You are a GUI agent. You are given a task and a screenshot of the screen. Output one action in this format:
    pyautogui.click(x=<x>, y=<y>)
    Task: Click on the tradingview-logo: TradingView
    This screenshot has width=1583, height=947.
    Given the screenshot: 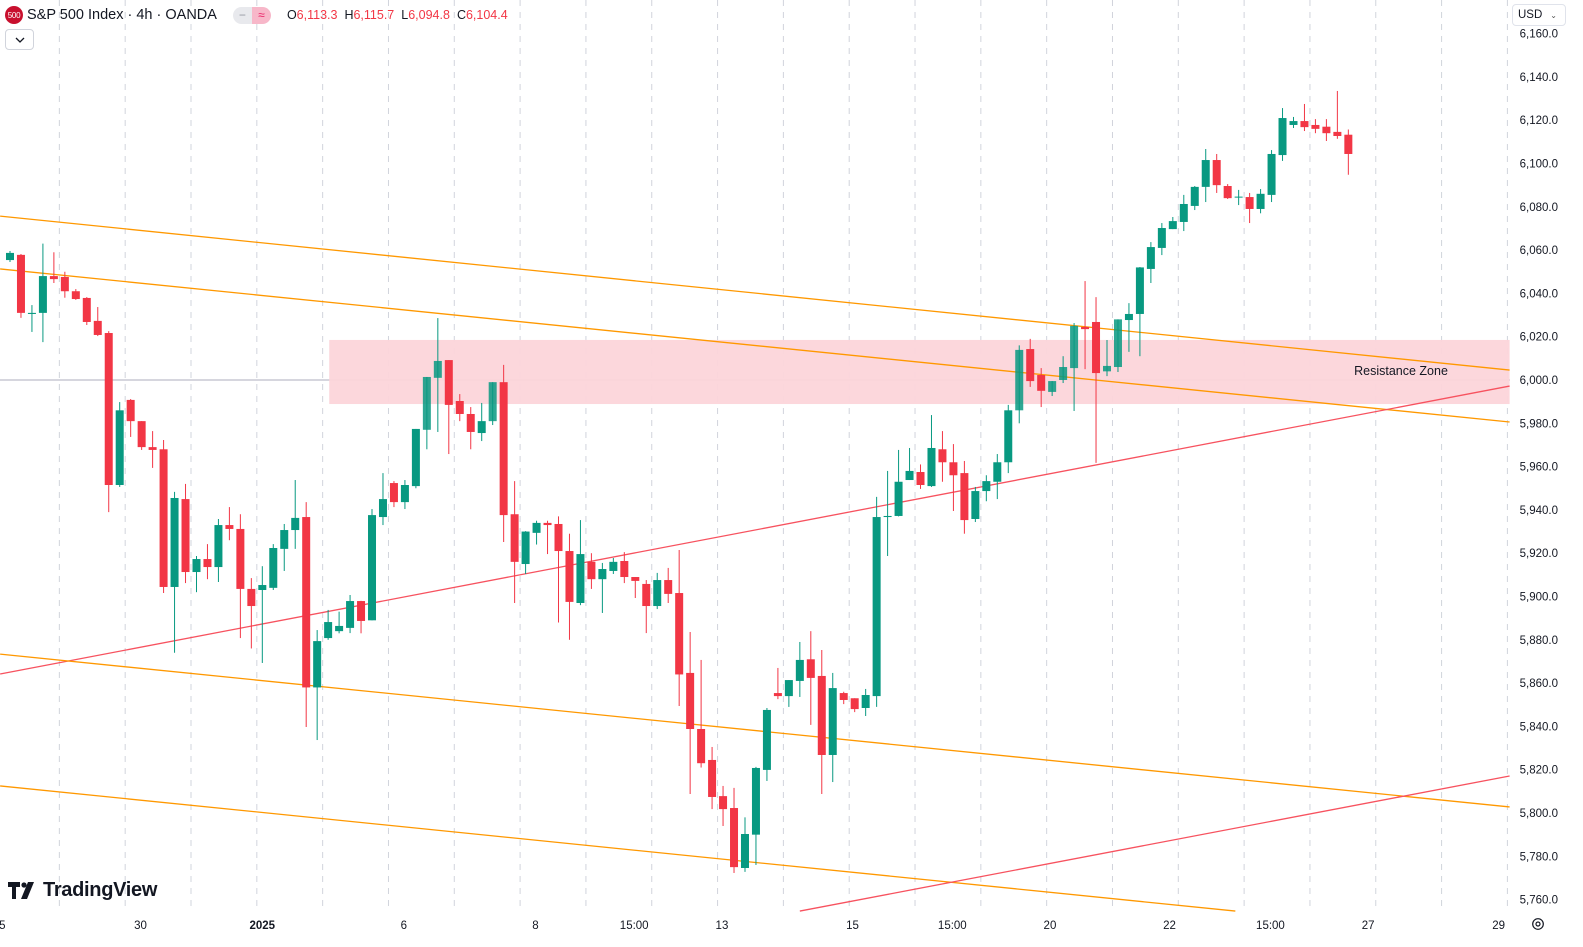 What is the action you would take?
    pyautogui.click(x=82, y=890)
    